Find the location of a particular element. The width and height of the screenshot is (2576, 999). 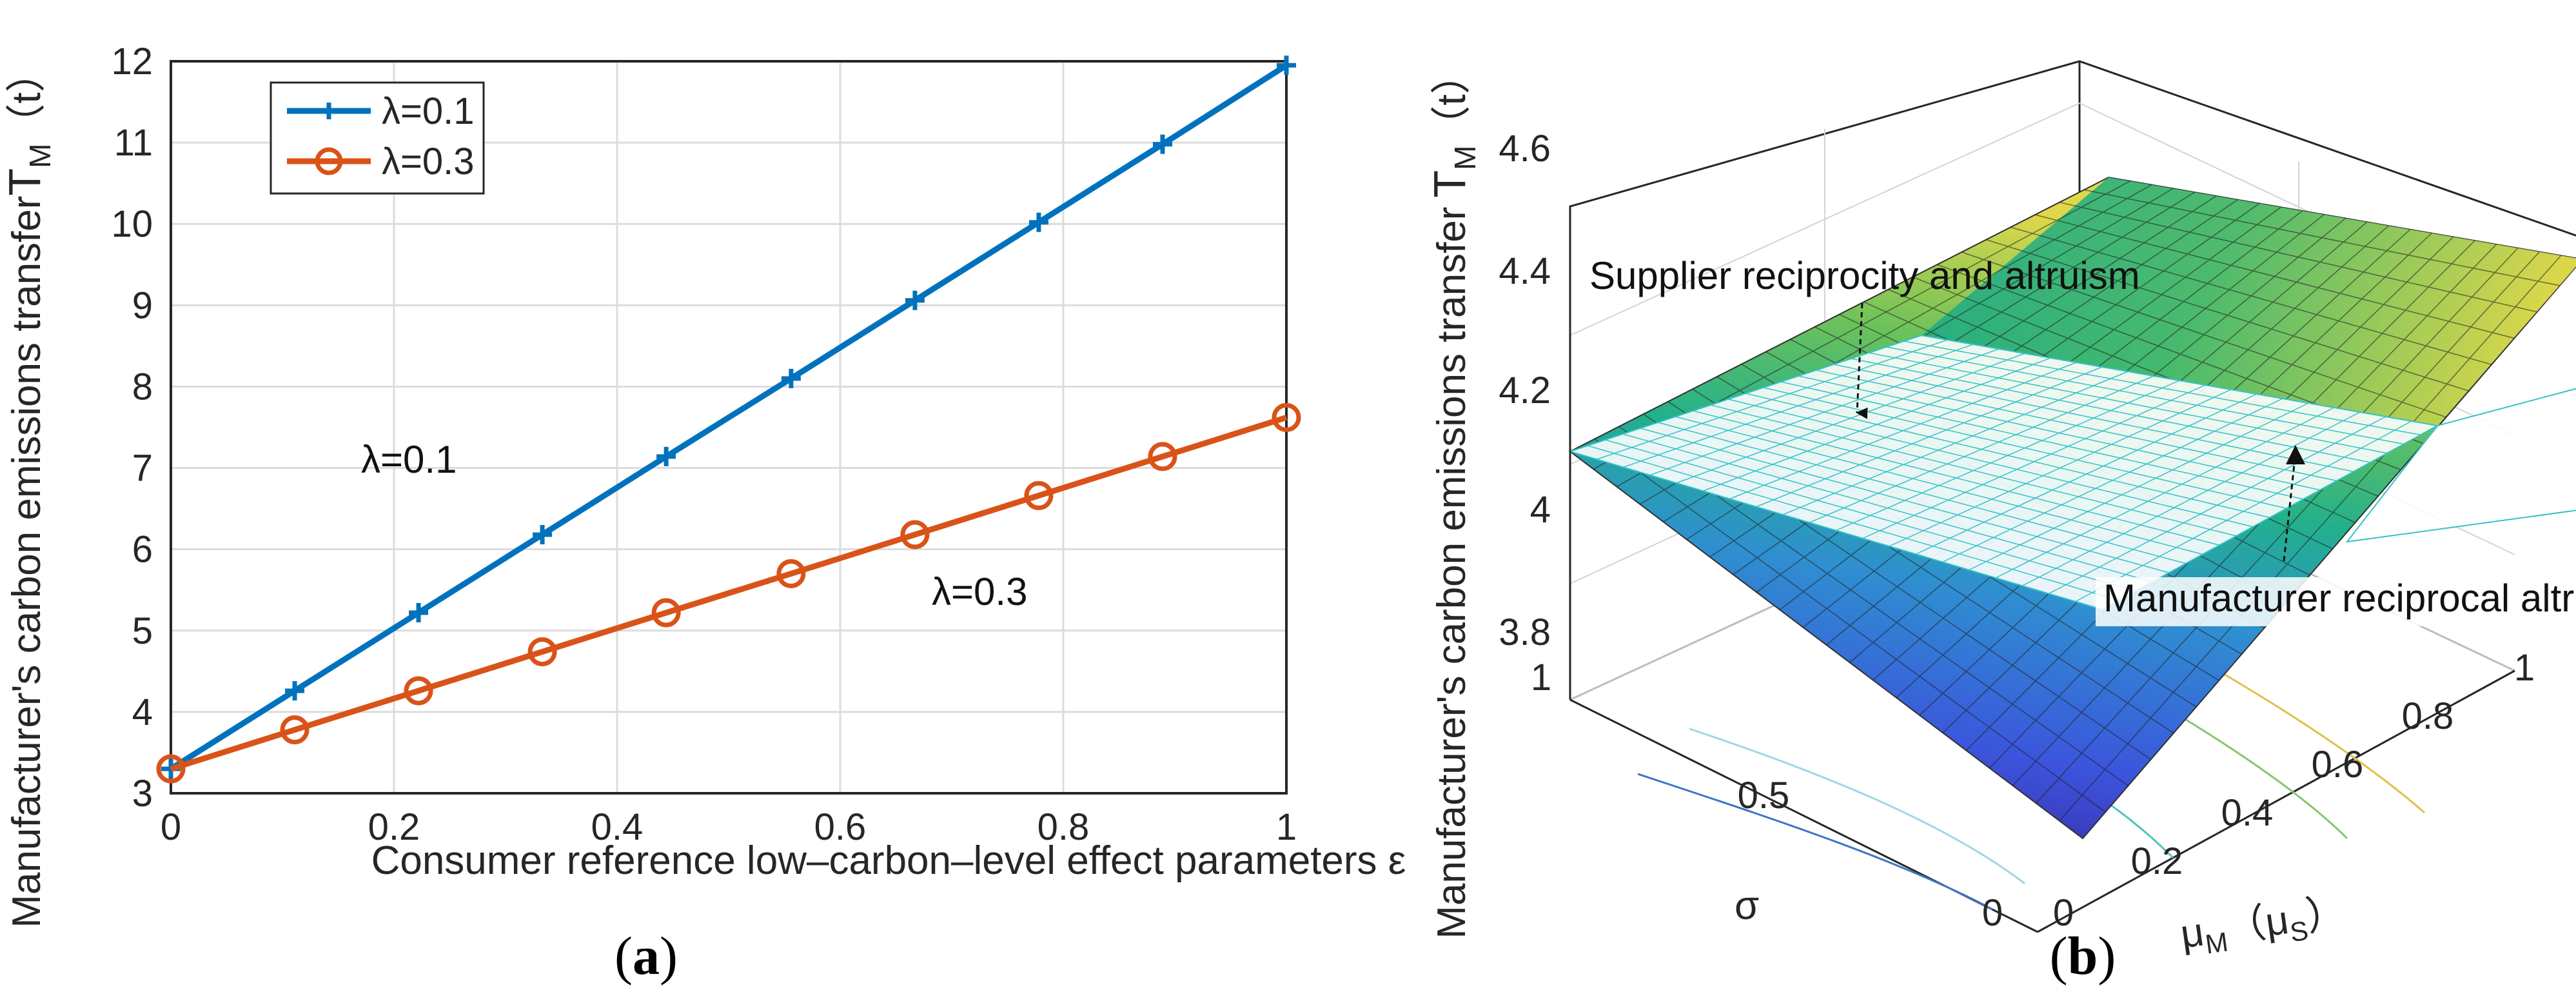

panel-a-caption: (a) is located at coordinates (646, 956).